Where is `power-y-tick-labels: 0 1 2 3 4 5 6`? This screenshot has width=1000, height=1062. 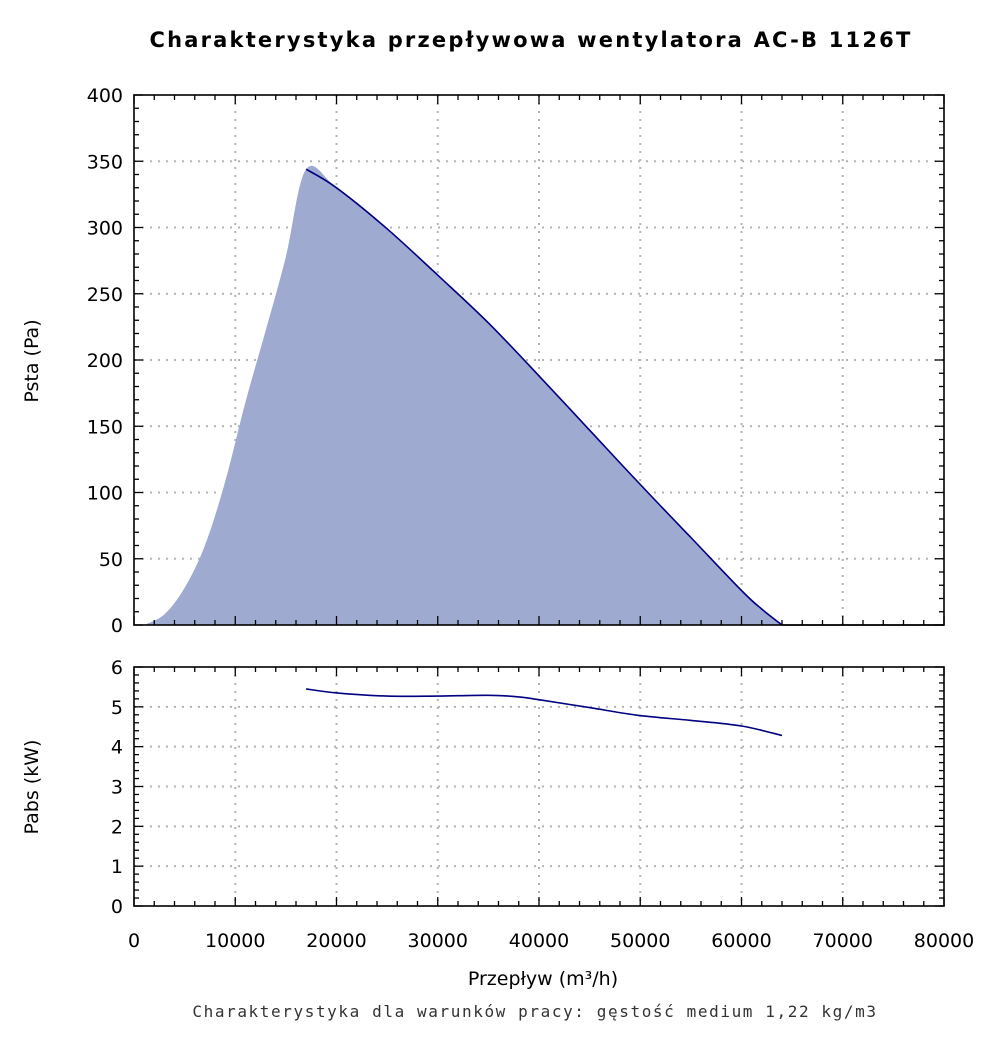
power-y-tick-labels: 0 1 2 3 4 5 6 is located at coordinates (117, 787).